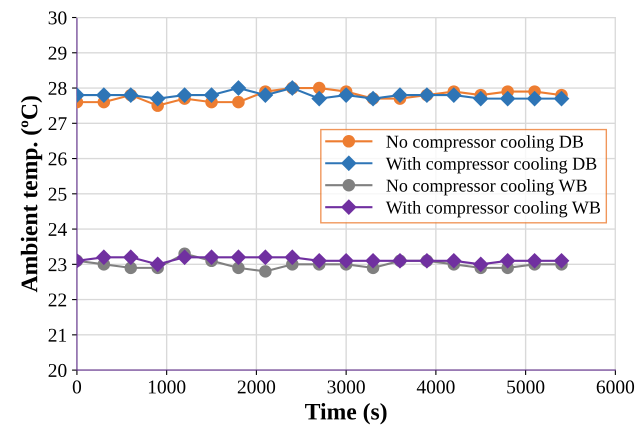  I want to click on y-tick-label: 23, so click(57, 265).